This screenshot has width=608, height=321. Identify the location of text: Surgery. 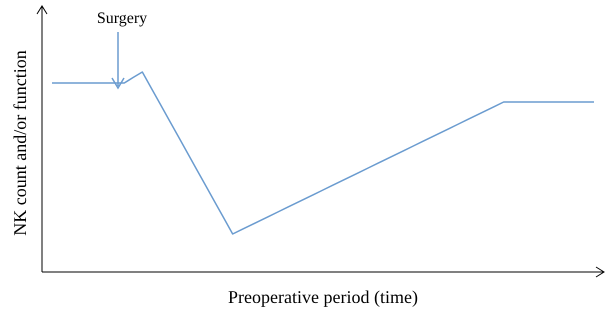
(122, 18).